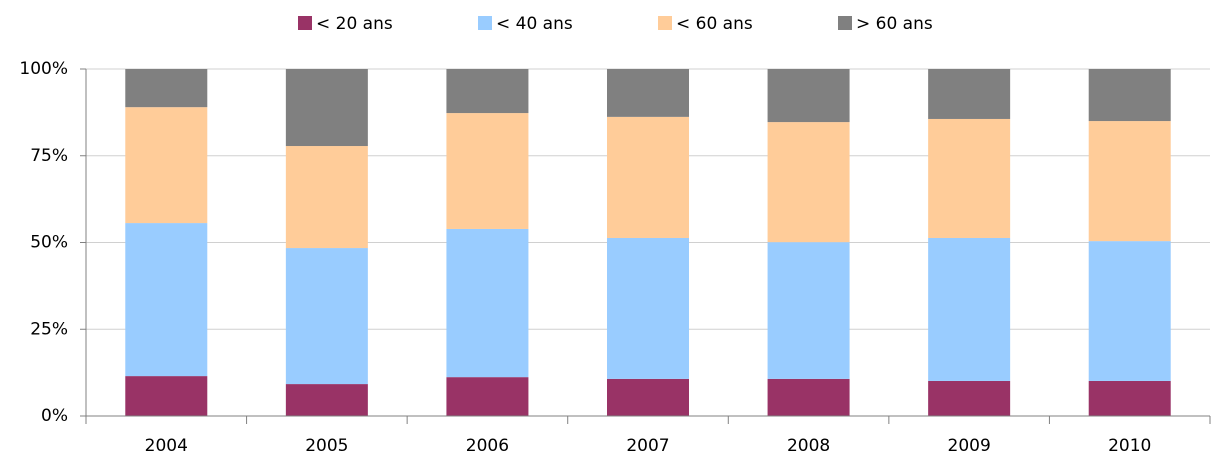 The height and width of the screenshot is (459, 1230). I want to click on legend-label: < 60 ans, so click(714, 24).